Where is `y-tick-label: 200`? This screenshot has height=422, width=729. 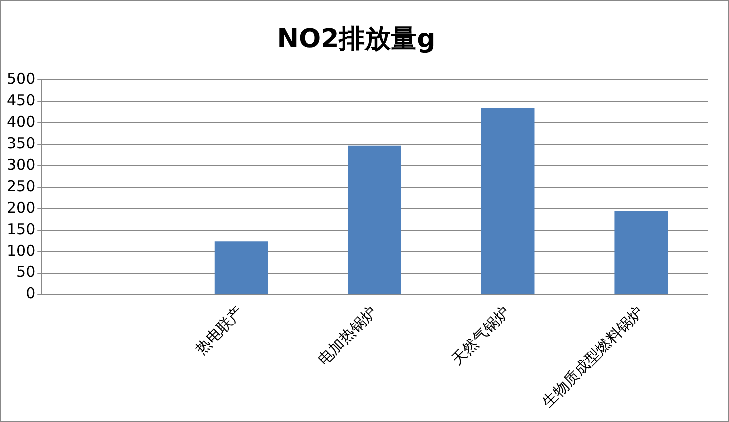
y-tick-label: 200 is located at coordinates (21, 207).